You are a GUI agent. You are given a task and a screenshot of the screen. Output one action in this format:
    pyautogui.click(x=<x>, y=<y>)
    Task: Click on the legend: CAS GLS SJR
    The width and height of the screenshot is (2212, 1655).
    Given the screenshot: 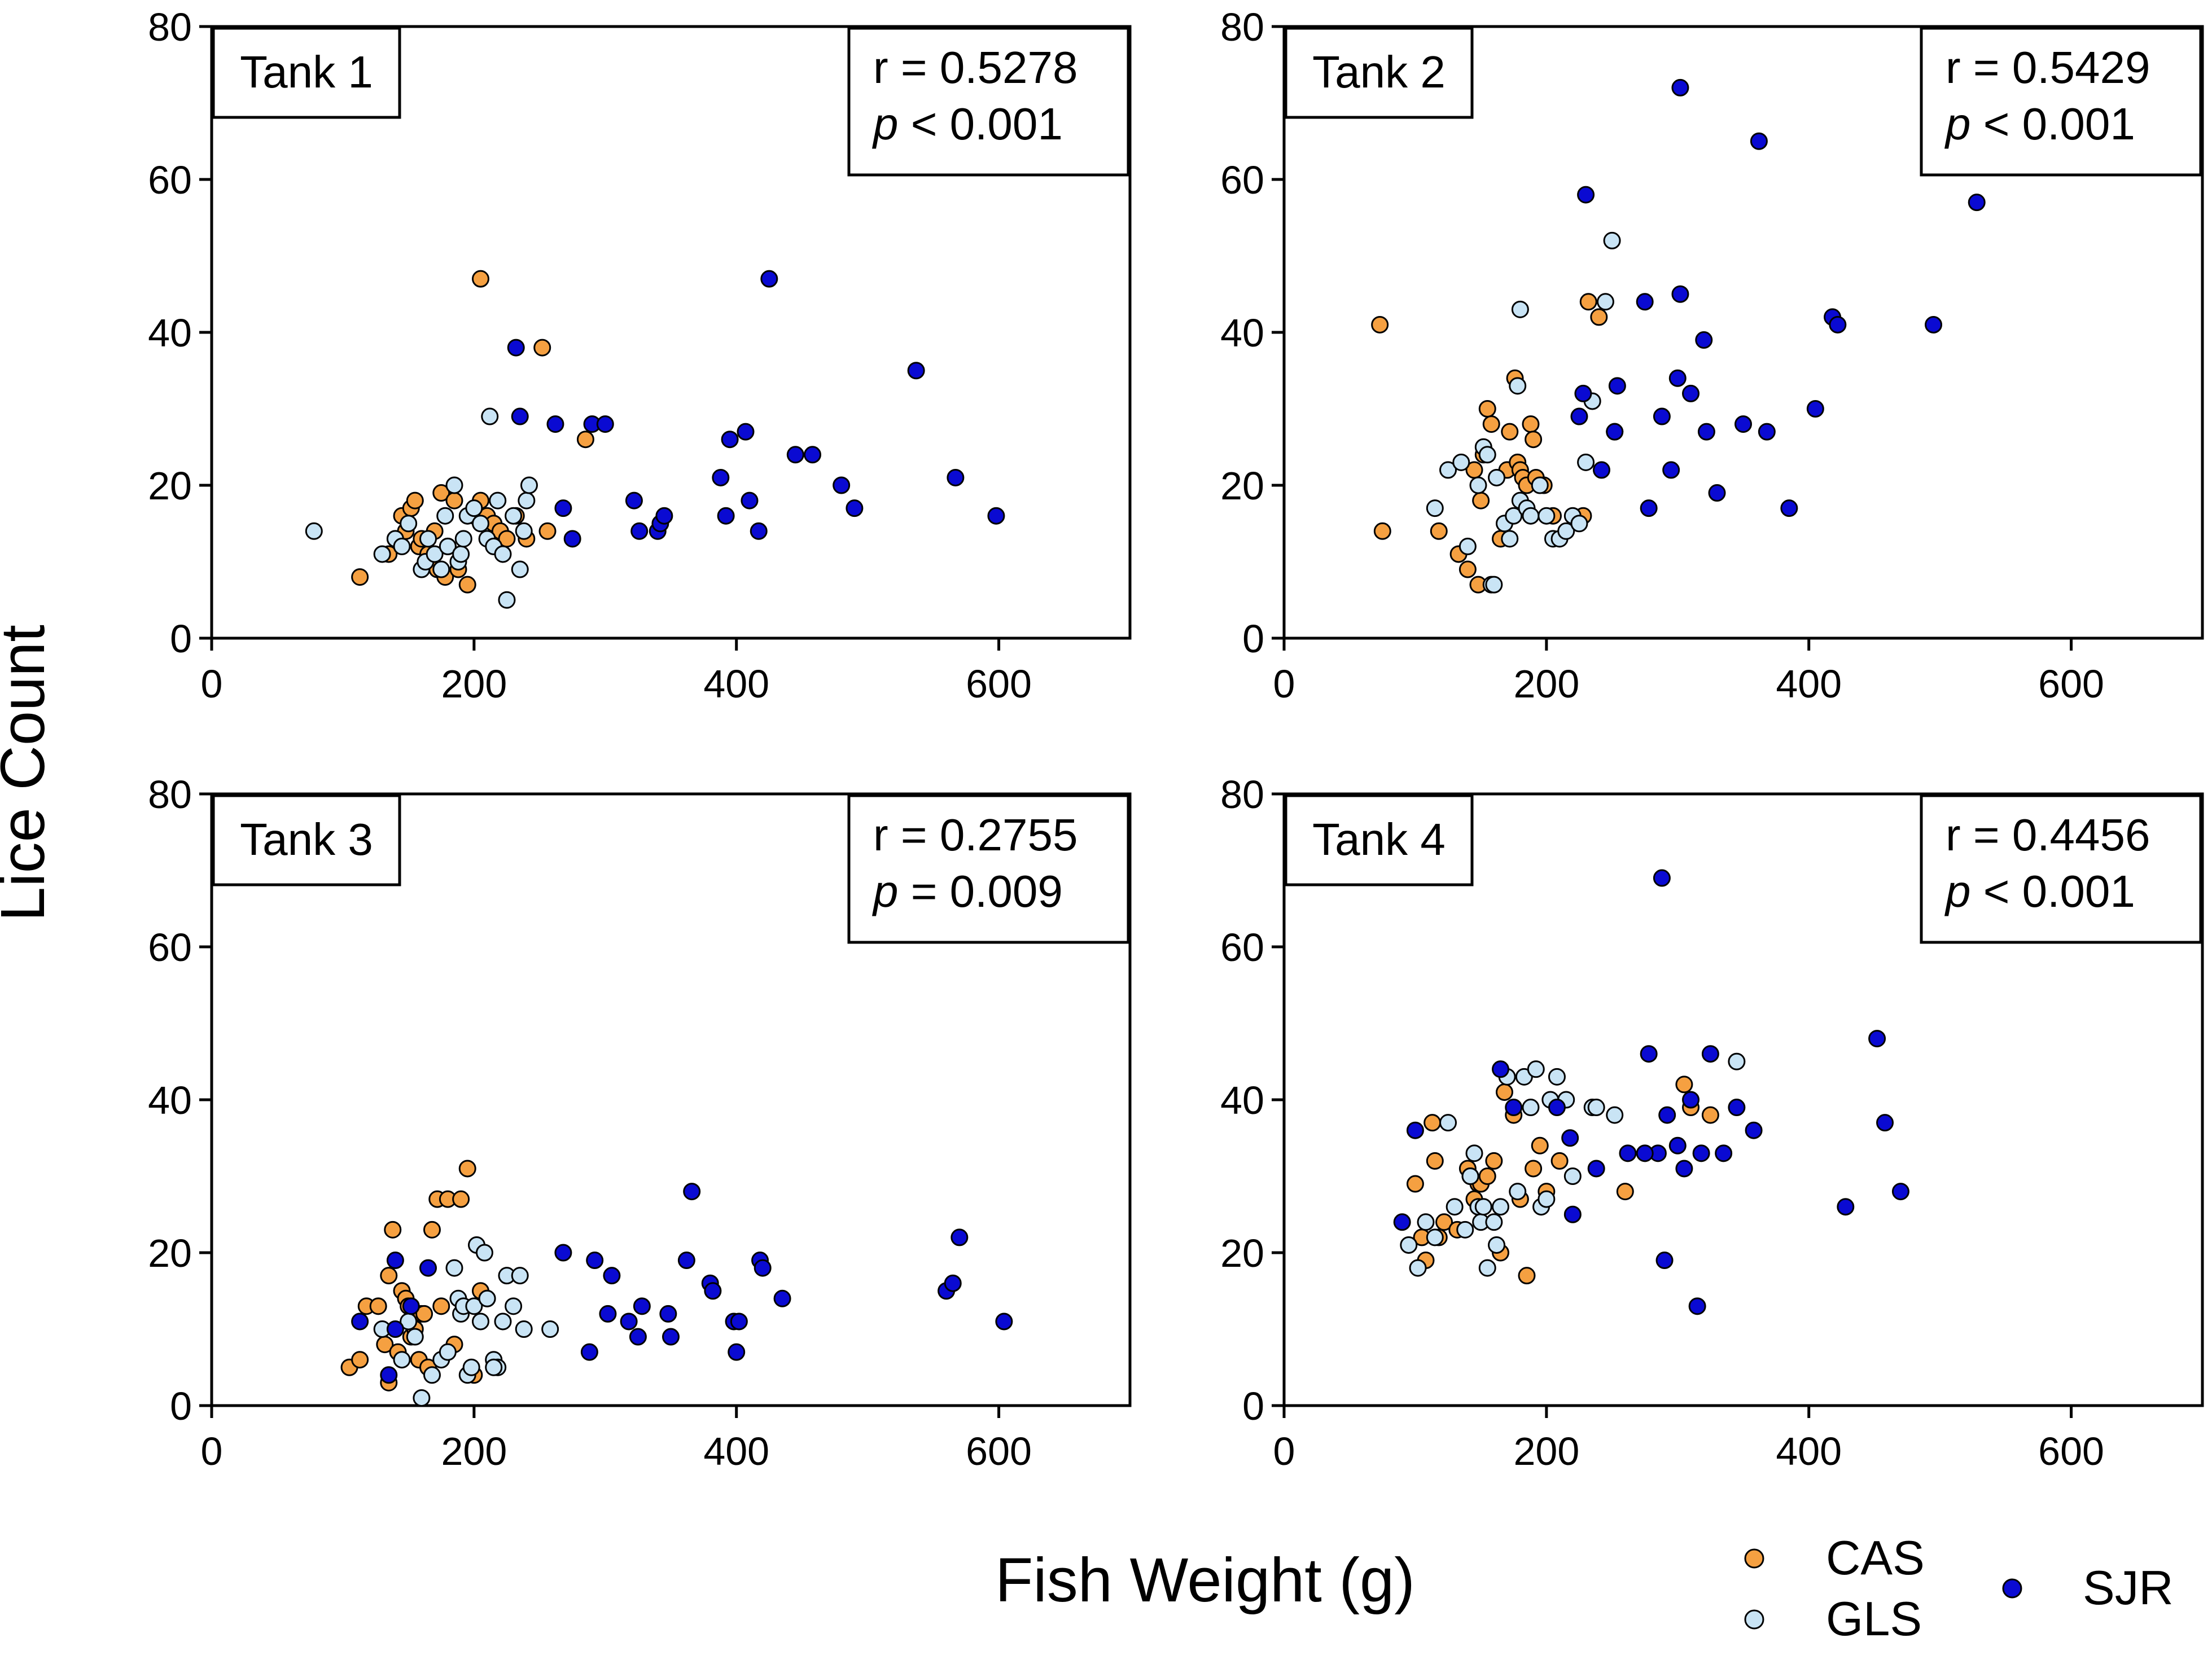 What is the action you would take?
    pyautogui.click(x=1959, y=1589)
    